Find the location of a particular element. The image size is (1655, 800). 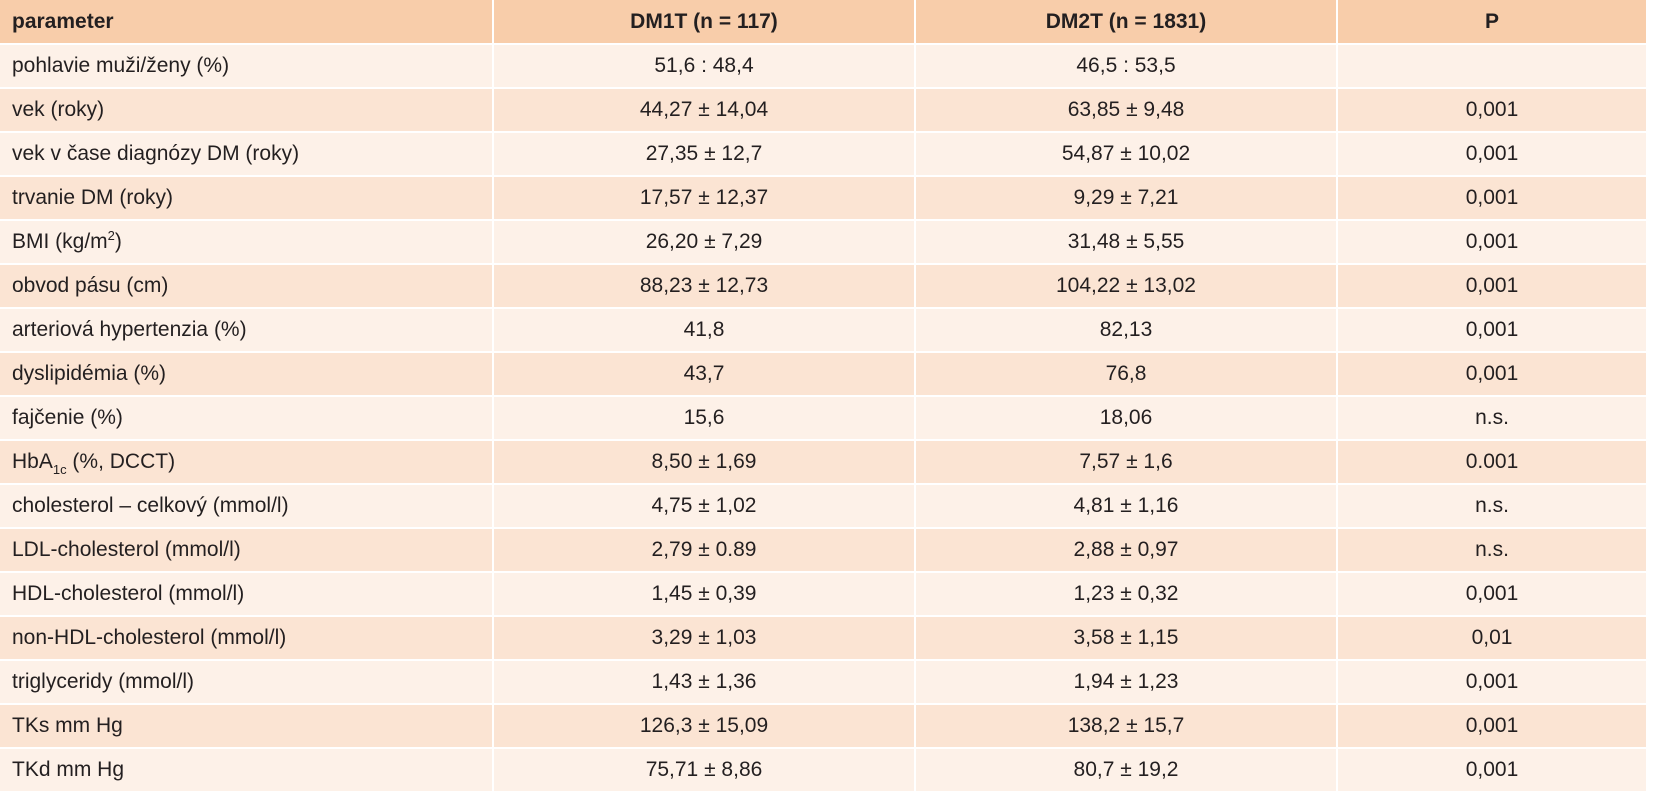

cell-p: 0,01 is located at coordinates (1492, 638).